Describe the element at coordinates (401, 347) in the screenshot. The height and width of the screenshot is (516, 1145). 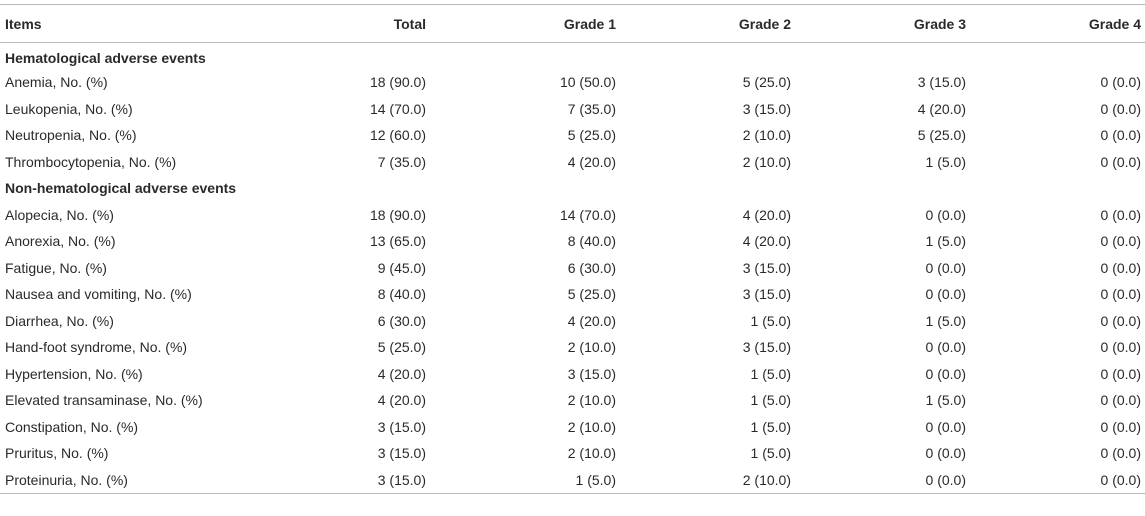
I see `cell-total: 5 (25.0)` at that location.